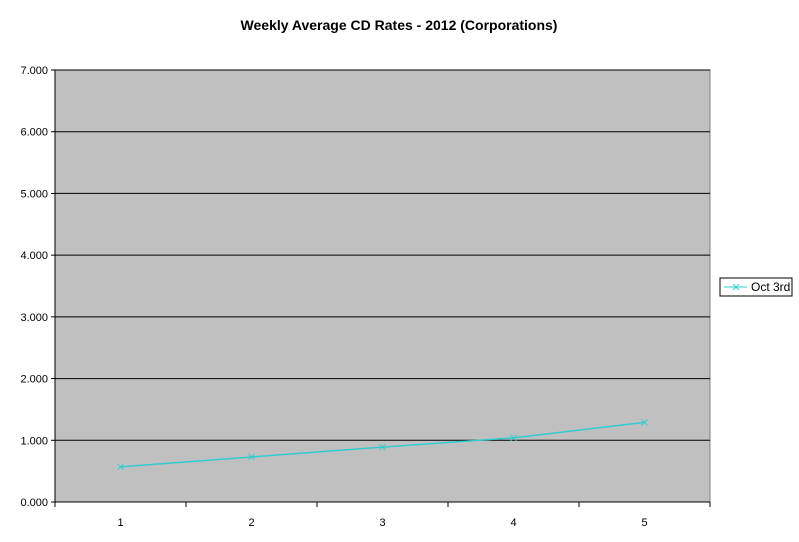 This screenshot has width=799, height=542. I want to click on y-tick-label: 5.000, so click(34, 194).